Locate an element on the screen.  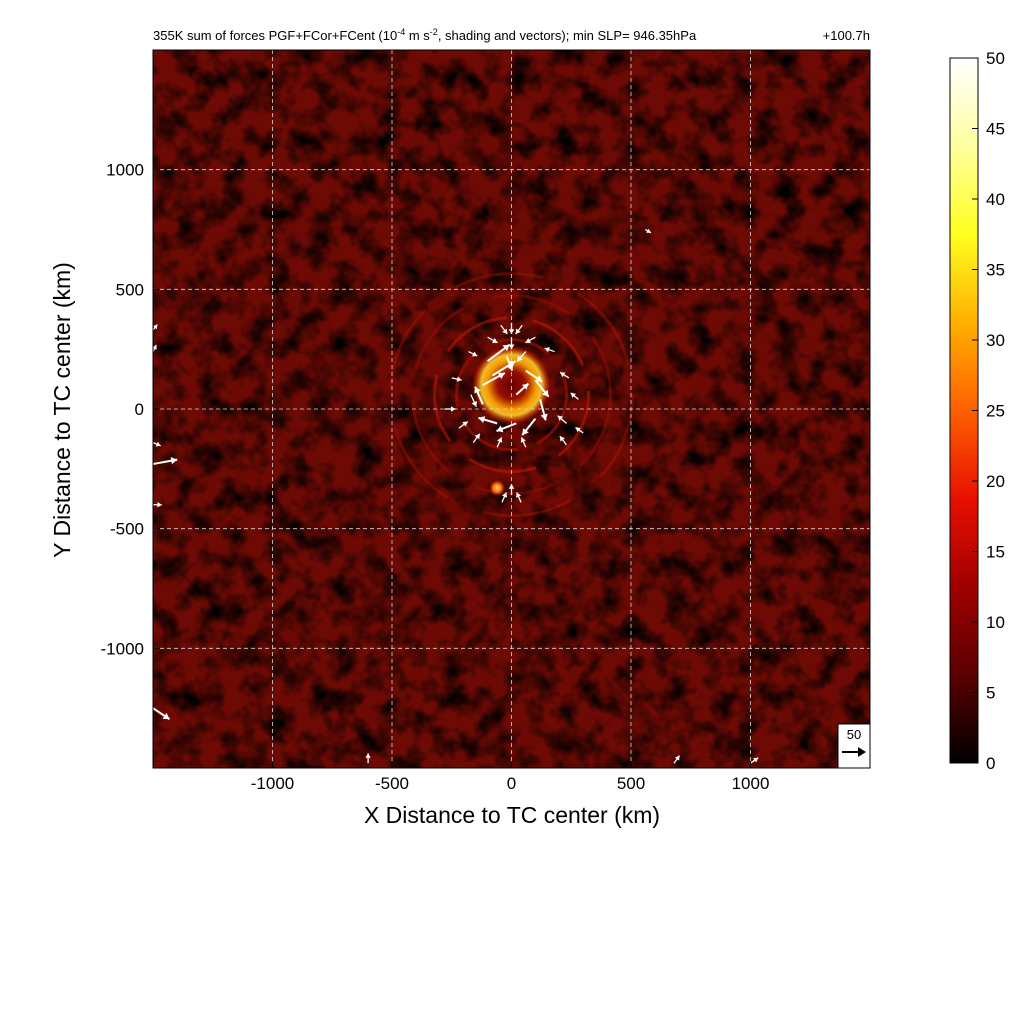
x-axis-ticks: -1000 -500 0 500 1000 is located at coordinates (510, 777).